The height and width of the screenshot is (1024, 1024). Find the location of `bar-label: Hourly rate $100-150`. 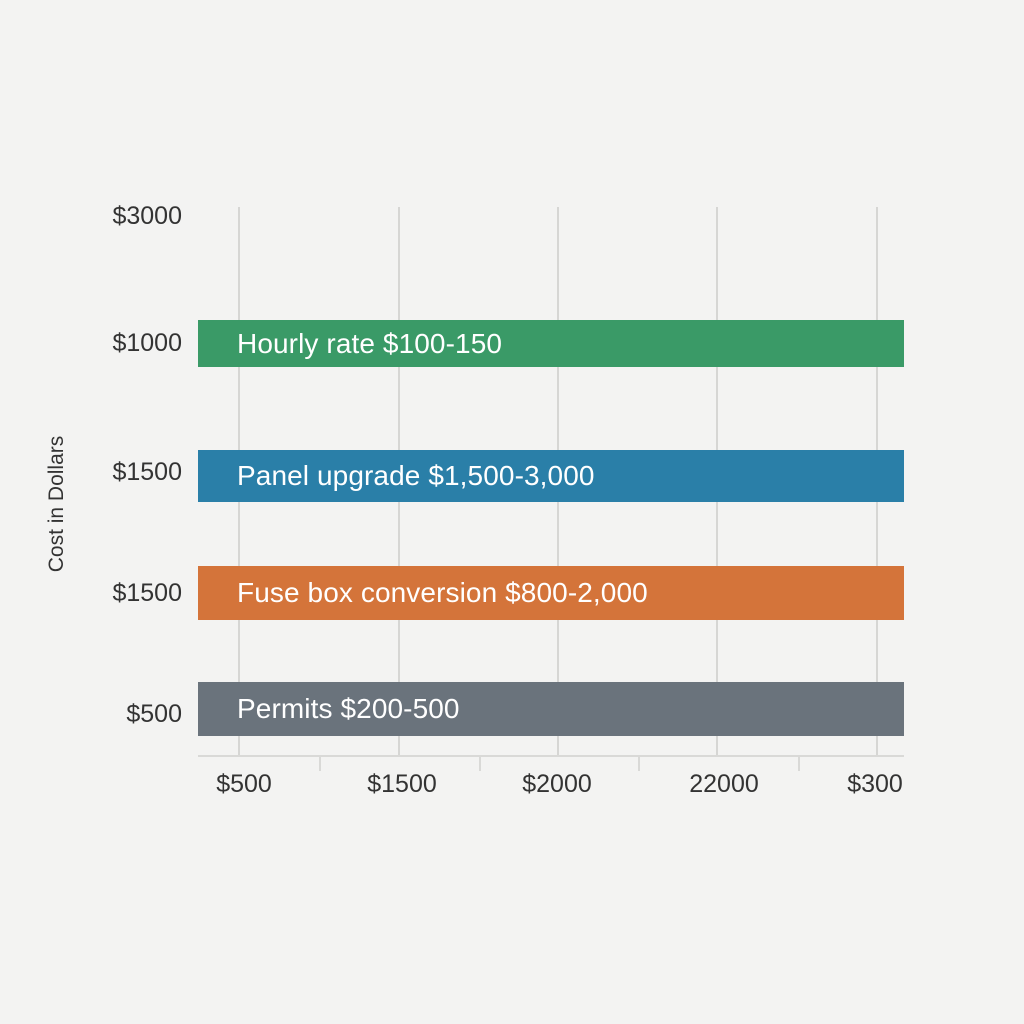

bar-label: Hourly rate $100-150 is located at coordinates (370, 343).